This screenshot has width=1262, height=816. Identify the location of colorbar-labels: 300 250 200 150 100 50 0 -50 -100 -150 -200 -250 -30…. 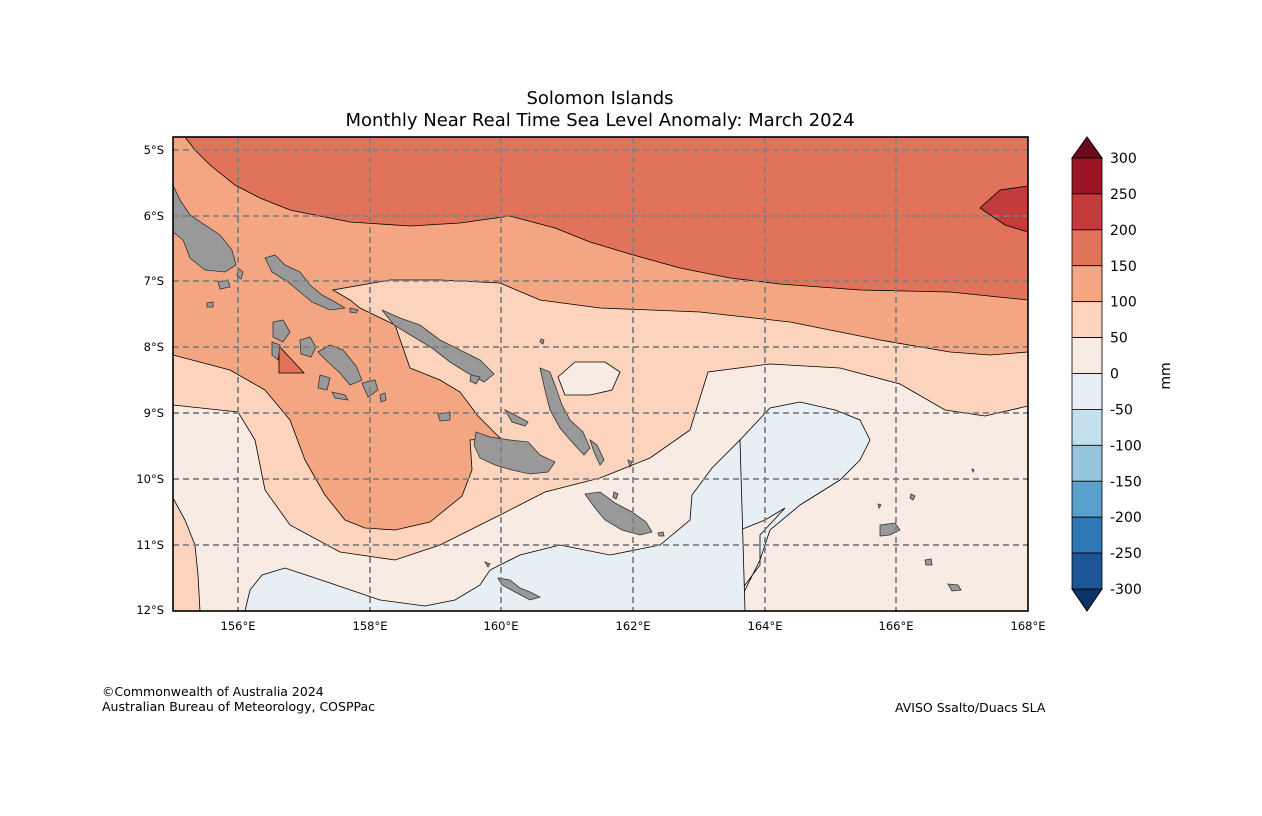
(1126, 374).